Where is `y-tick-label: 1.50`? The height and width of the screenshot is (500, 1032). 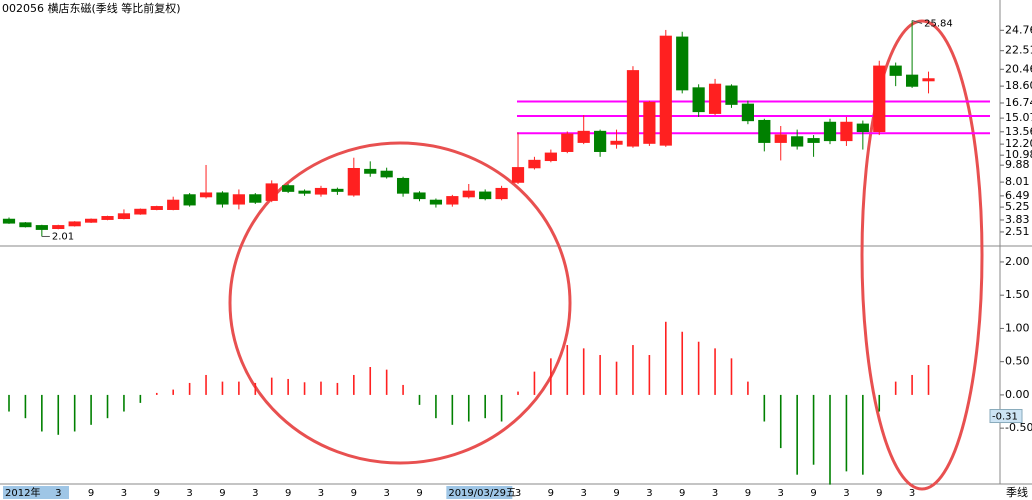
y-tick-label: 1.50 is located at coordinates (1017, 294).